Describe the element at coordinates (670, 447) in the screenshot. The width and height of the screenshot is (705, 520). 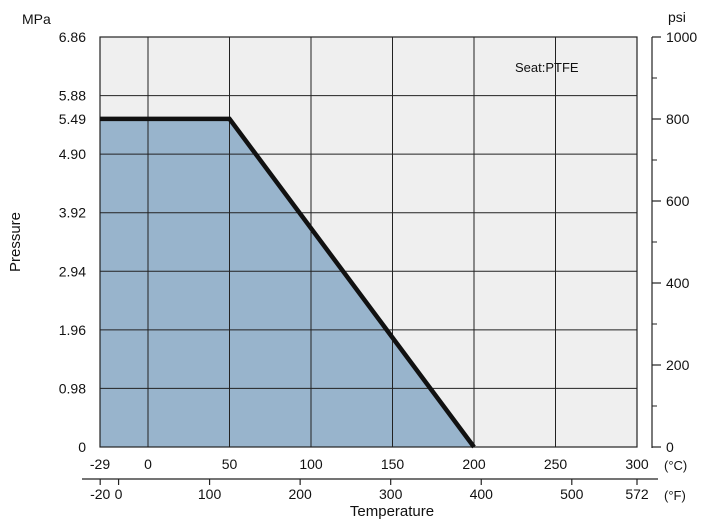
I see `right-tick-label: 0` at that location.